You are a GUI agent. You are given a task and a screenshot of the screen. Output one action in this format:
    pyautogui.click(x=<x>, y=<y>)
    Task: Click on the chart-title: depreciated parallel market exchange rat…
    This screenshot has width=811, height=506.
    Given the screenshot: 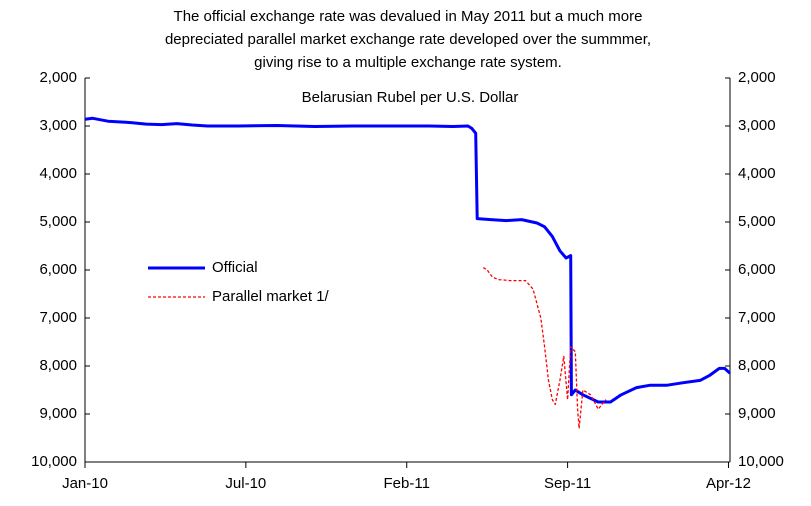 What is the action you would take?
    pyautogui.click(x=408, y=39)
    